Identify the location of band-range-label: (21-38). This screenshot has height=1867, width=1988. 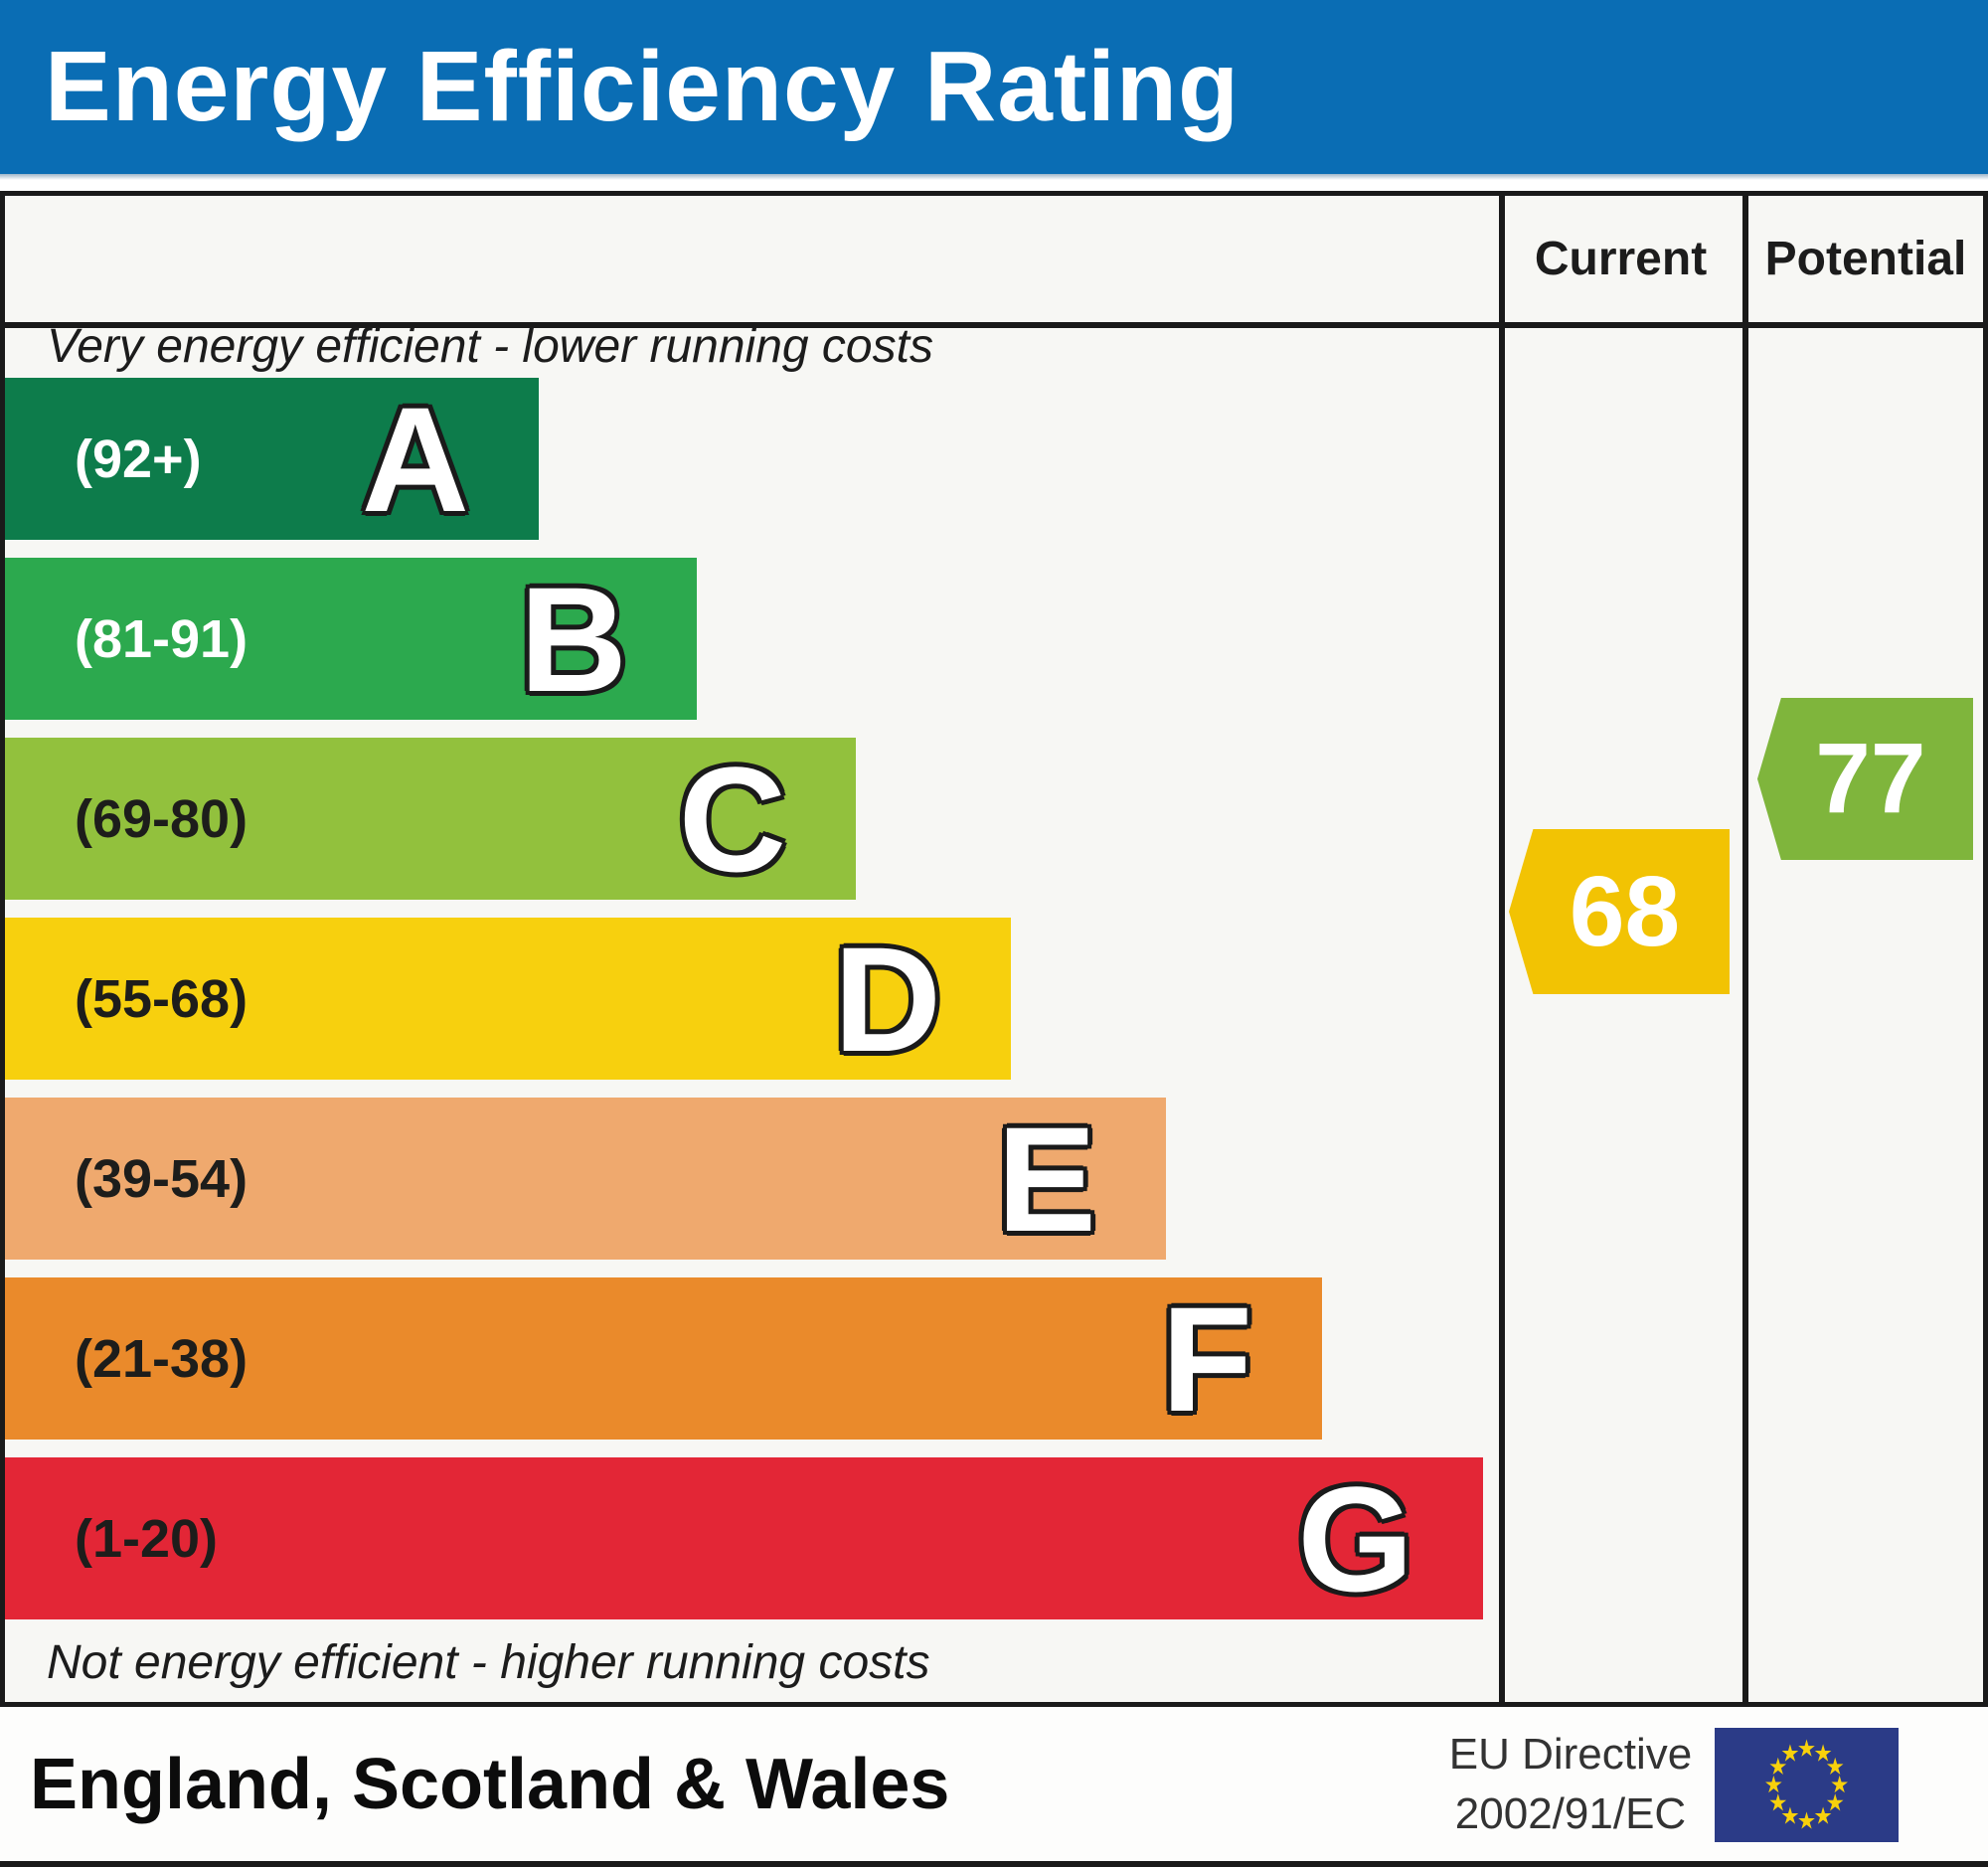
(161, 1358).